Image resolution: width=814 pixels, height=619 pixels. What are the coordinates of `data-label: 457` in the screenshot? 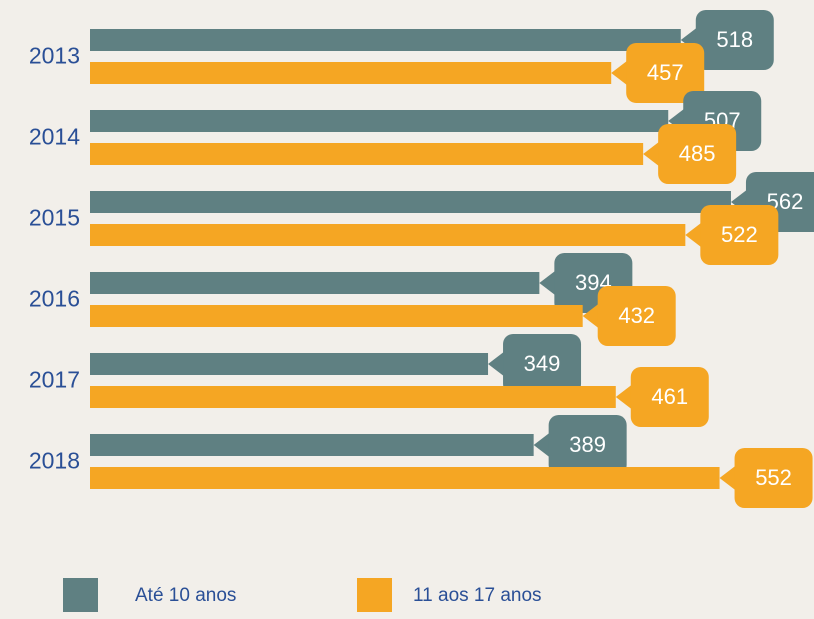 It's located at (665, 72).